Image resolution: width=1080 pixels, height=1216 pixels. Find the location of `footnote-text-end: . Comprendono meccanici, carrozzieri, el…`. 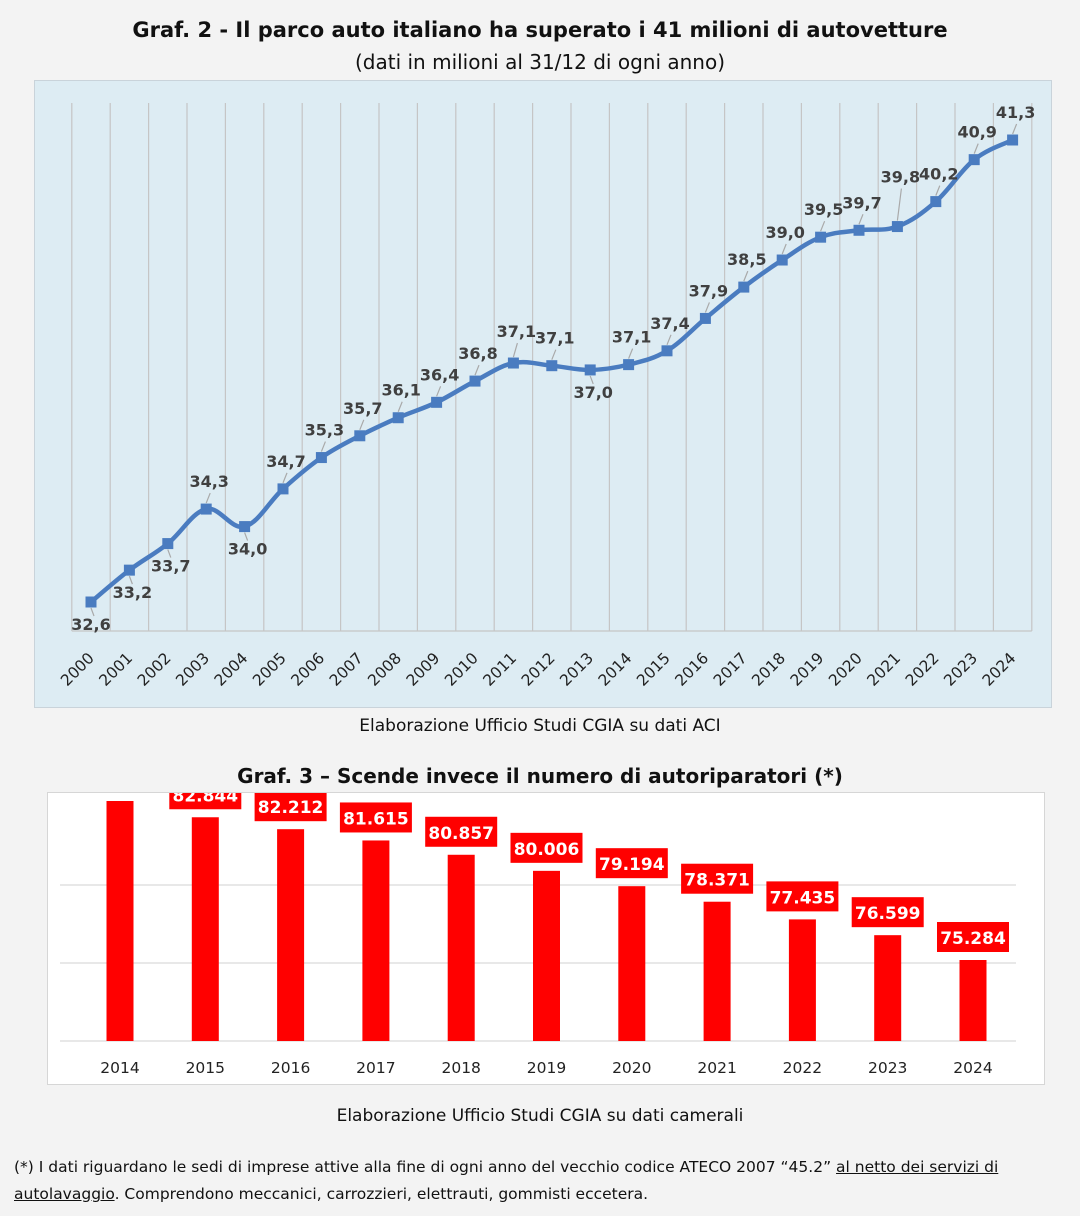

footnote-text-end: . Comprendono meccanici, carrozzieri, el… is located at coordinates (381, 1194).